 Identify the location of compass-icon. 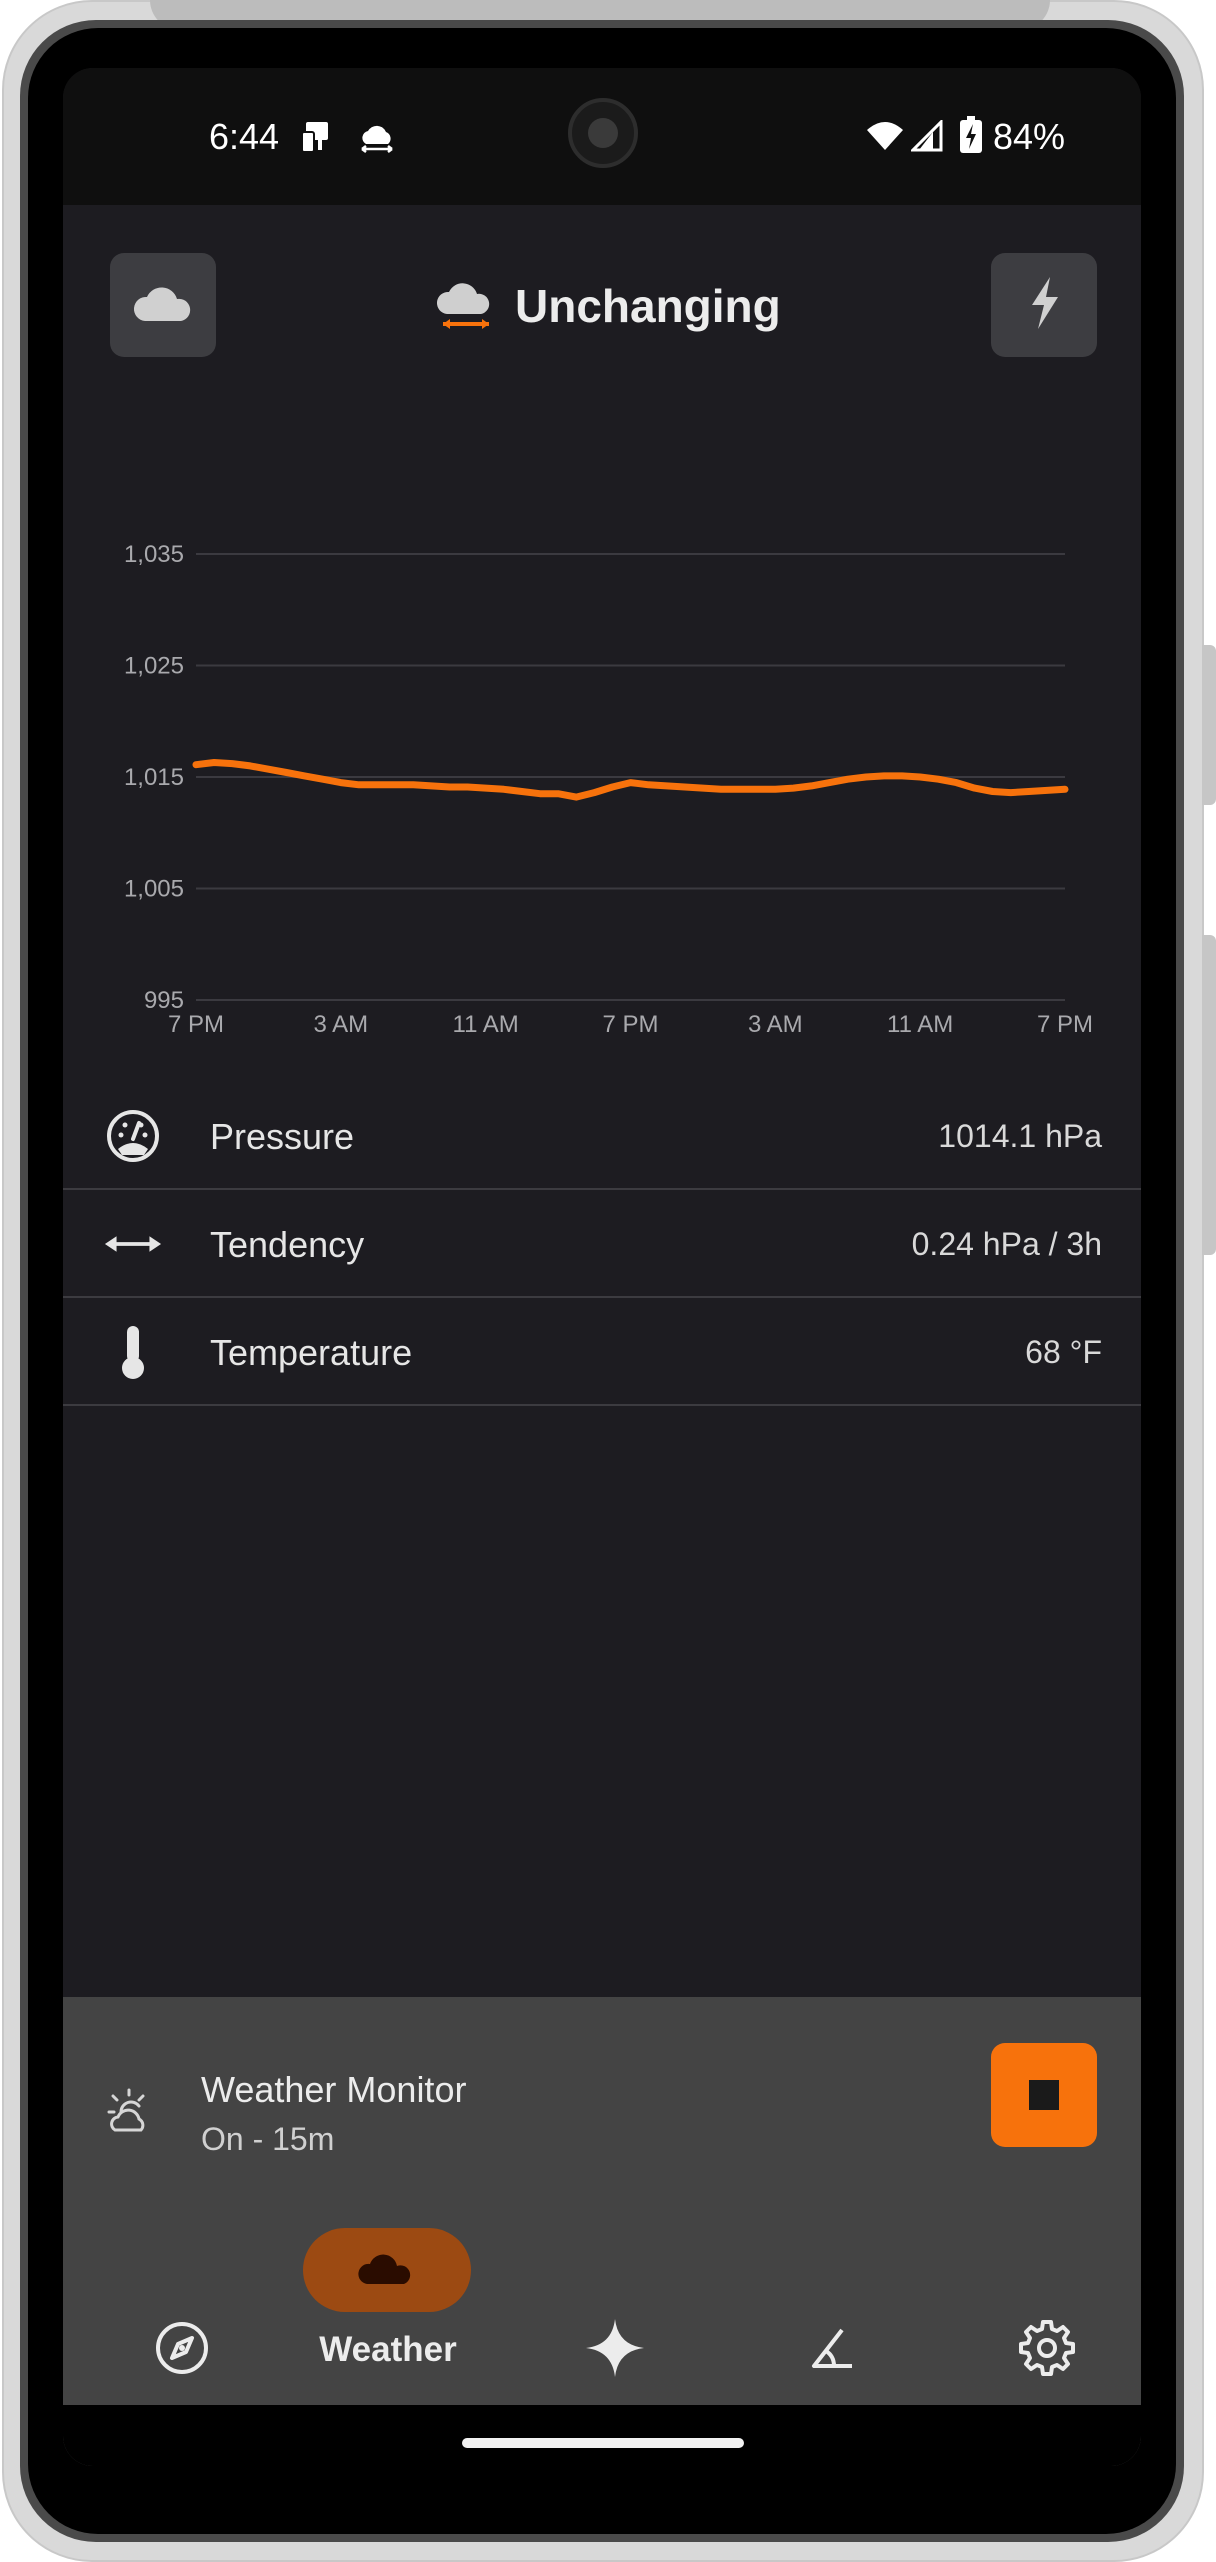
(182, 2350).